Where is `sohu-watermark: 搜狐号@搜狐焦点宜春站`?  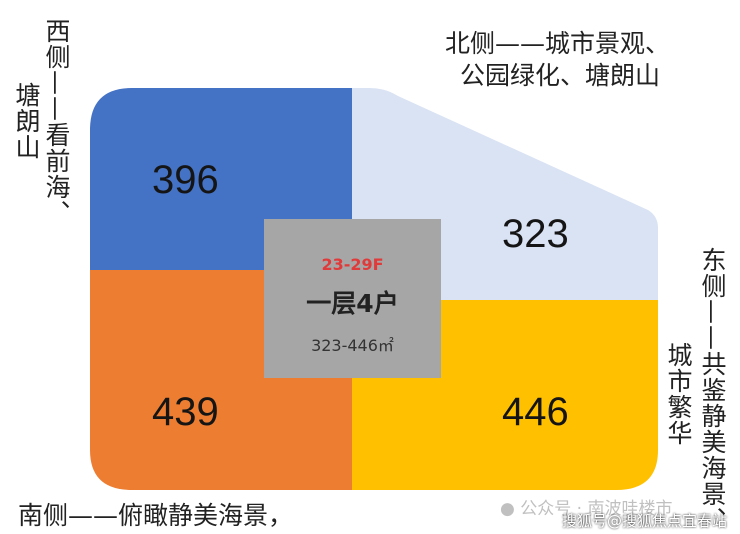 sohu-watermark: 搜狐号@搜狐焦点宜春站 is located at coordinates (645, 521).